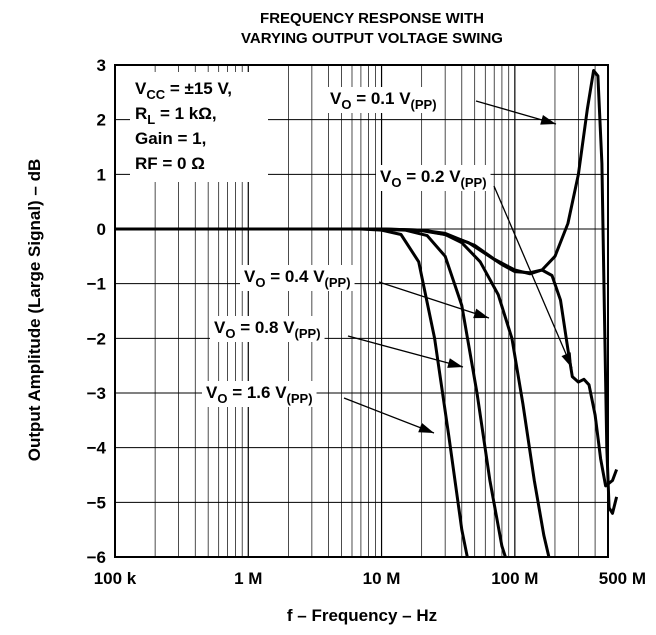 The image size is (656, 635). I want to click on y-tick-label: −1, so click(96, 284).